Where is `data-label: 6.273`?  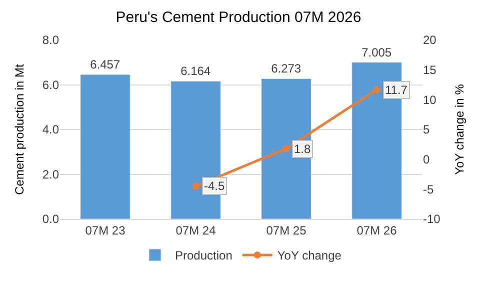
data-label: 6.273 is located at coordinates (286, 69).